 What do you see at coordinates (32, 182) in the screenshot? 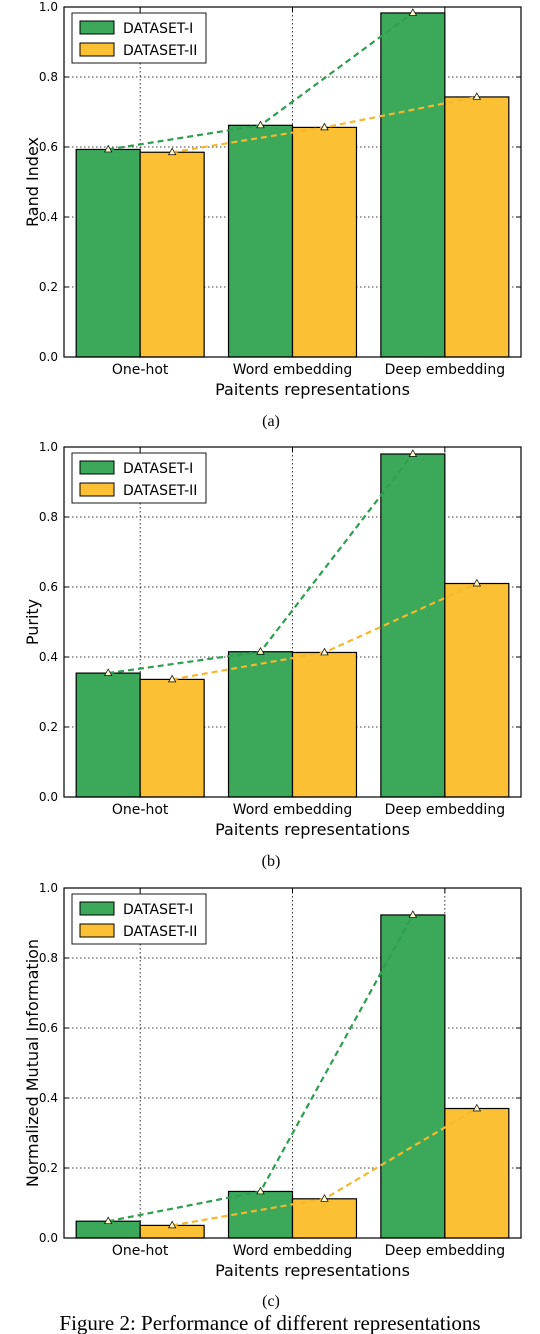
I see `y-axis-label: Rand Index` at bounding box center [32, 182].